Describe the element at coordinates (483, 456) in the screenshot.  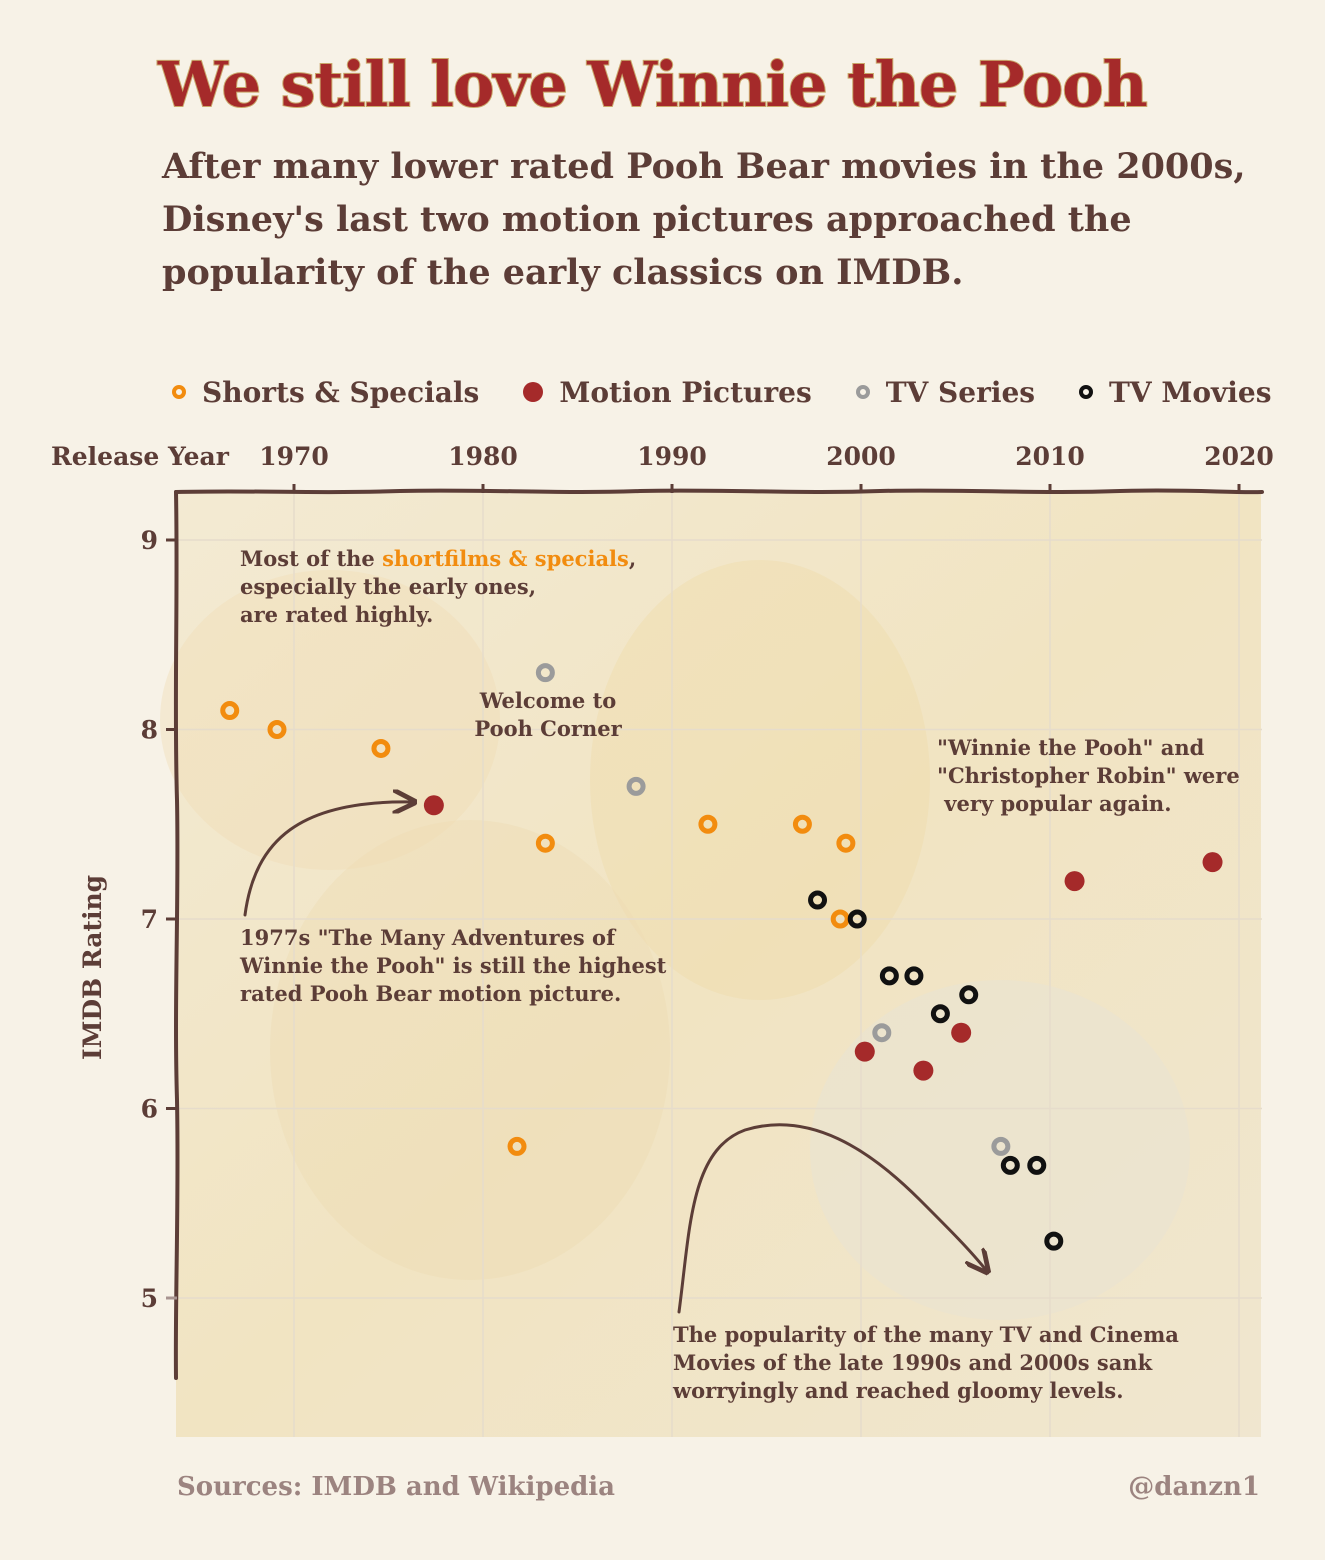
I see `x-tick-label: 1980` at that location.